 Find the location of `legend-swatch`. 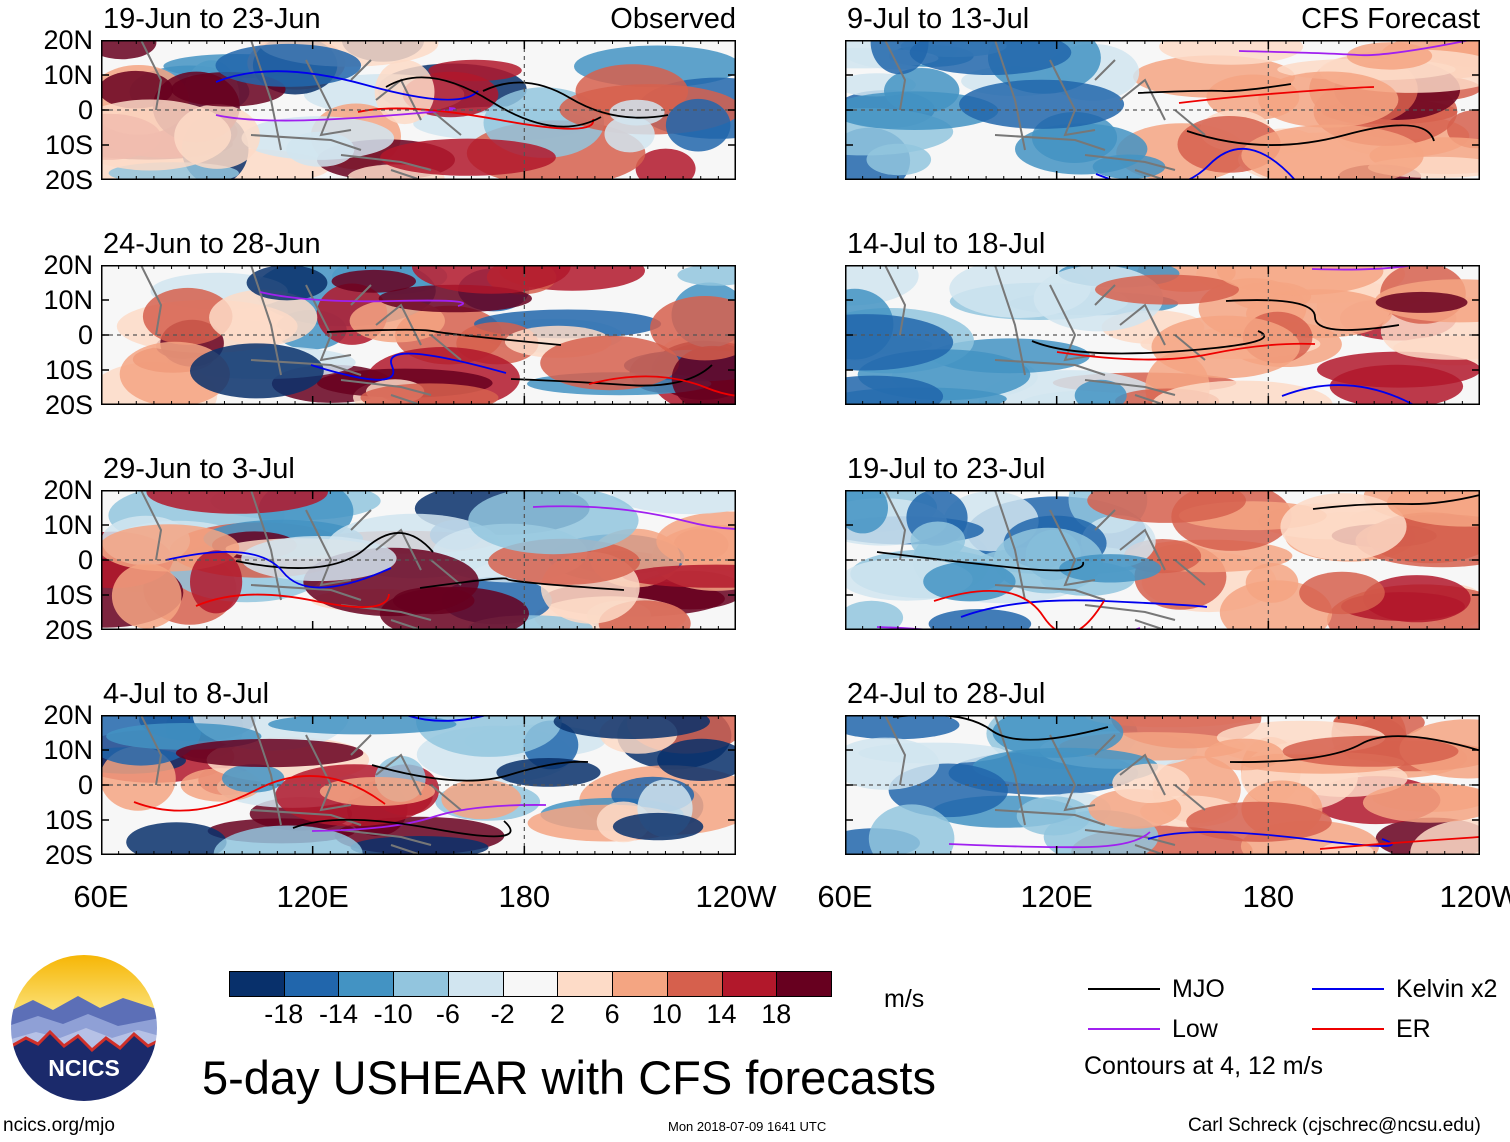

legend-swatch is located at coordinates (1348, 1029).